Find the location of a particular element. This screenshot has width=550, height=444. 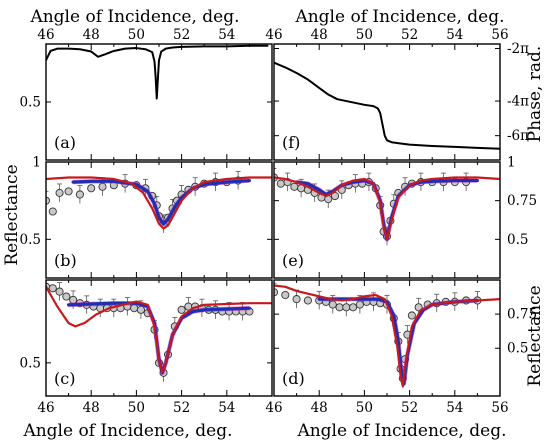

series-line-f-black is located at coordinates (387, 105).